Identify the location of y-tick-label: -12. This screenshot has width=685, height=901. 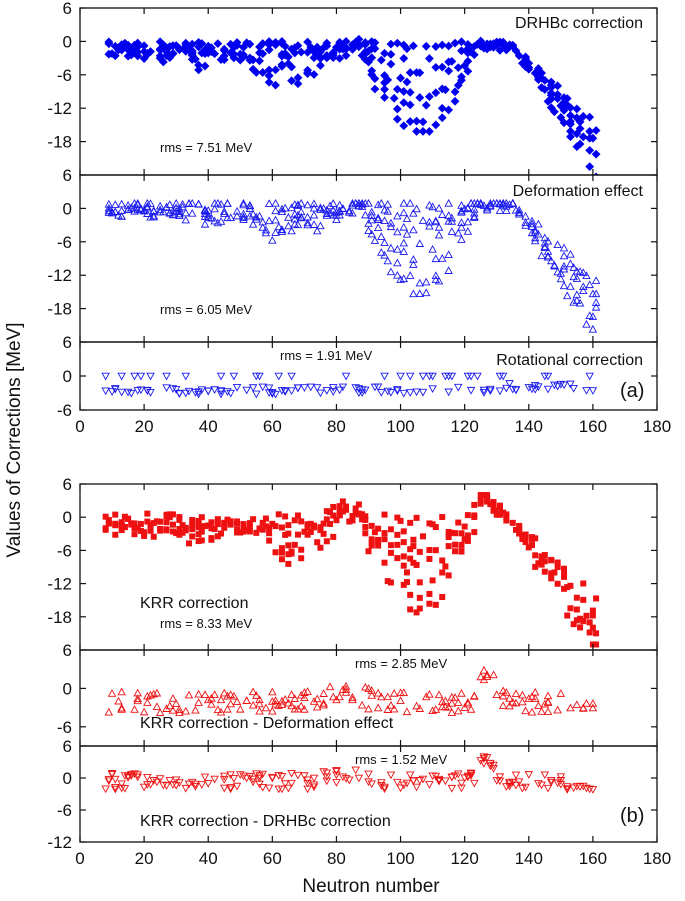
(59, 842).